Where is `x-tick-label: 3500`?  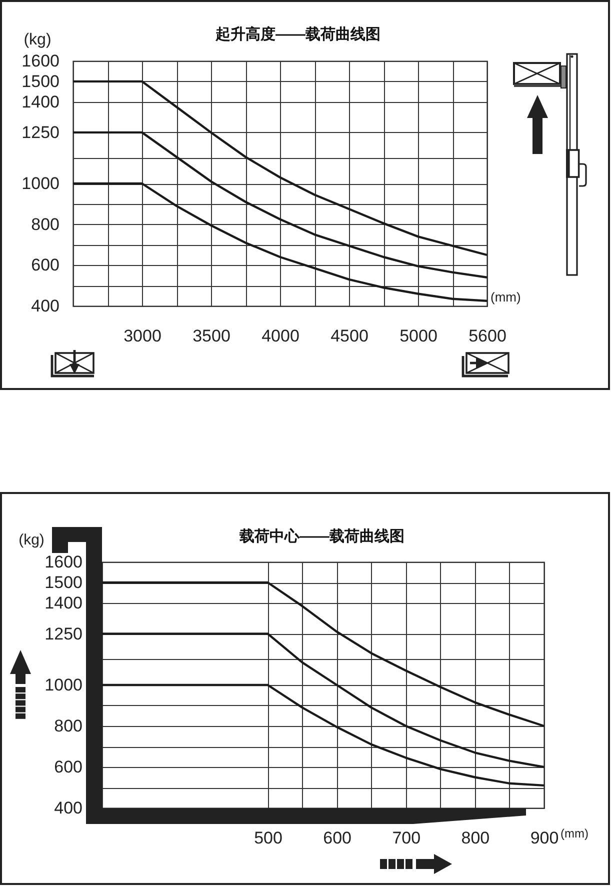
x-tick-label: 3500 is located at coordinates (211, 336).